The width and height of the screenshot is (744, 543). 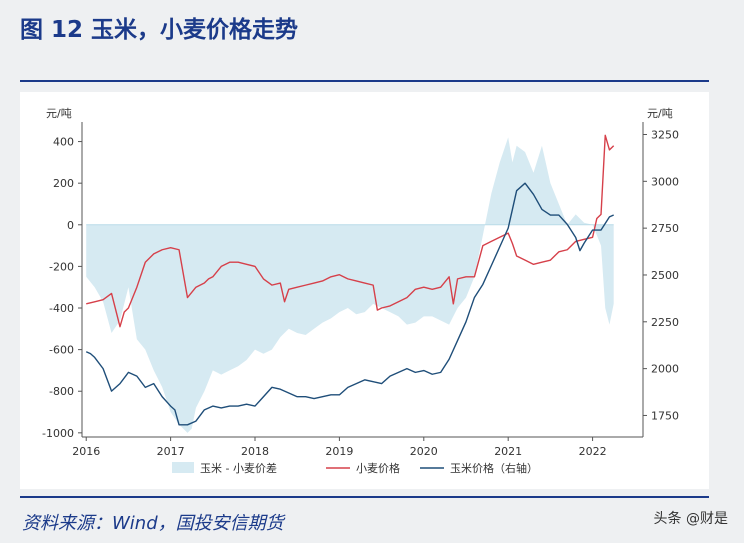 What do you see at coordinates (690, 519) in the screenshot?
I see `watermark-text: 头条 @财是` at bounding box center [690, 519].